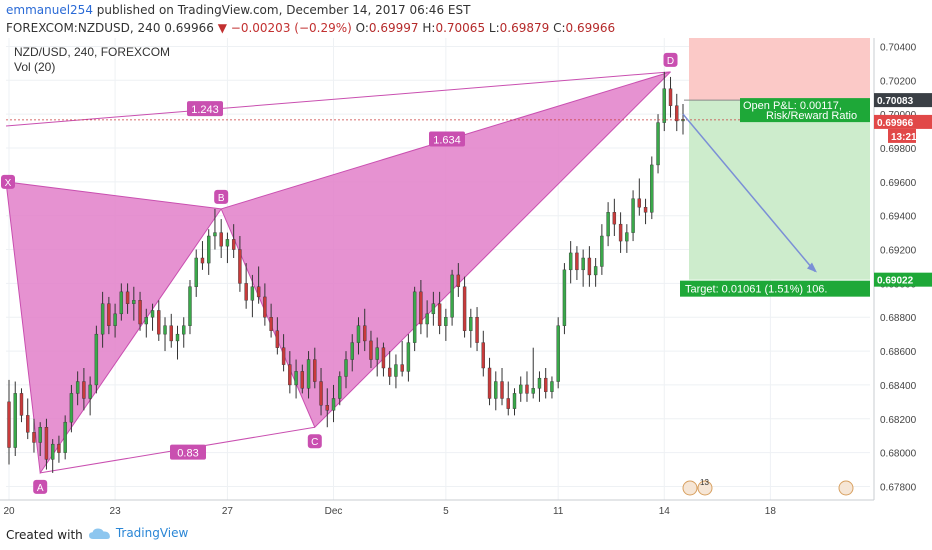 The width and height of the screenshot is (932, 550). I want to click on symbol-label: FOREXCOM:NZDUSD, 240, so click(83, 28).